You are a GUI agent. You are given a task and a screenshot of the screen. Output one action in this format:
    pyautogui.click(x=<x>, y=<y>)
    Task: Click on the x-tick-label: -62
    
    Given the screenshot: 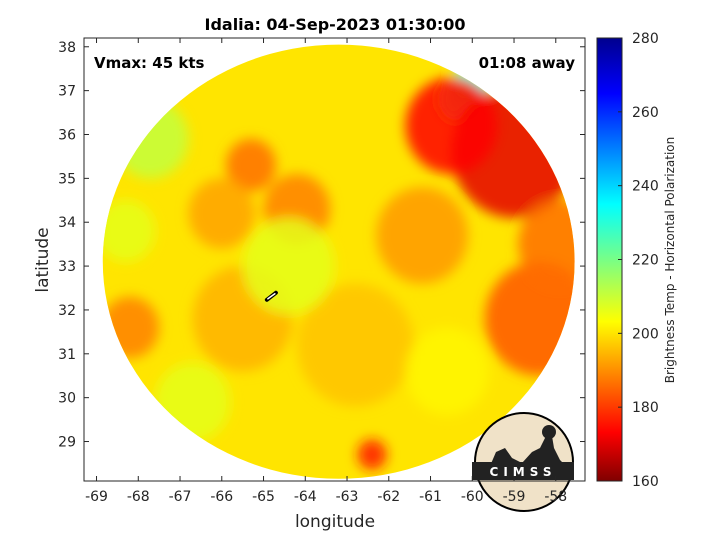 What is the action you would take?
    pyautogui.click(x=388, y=497)
    